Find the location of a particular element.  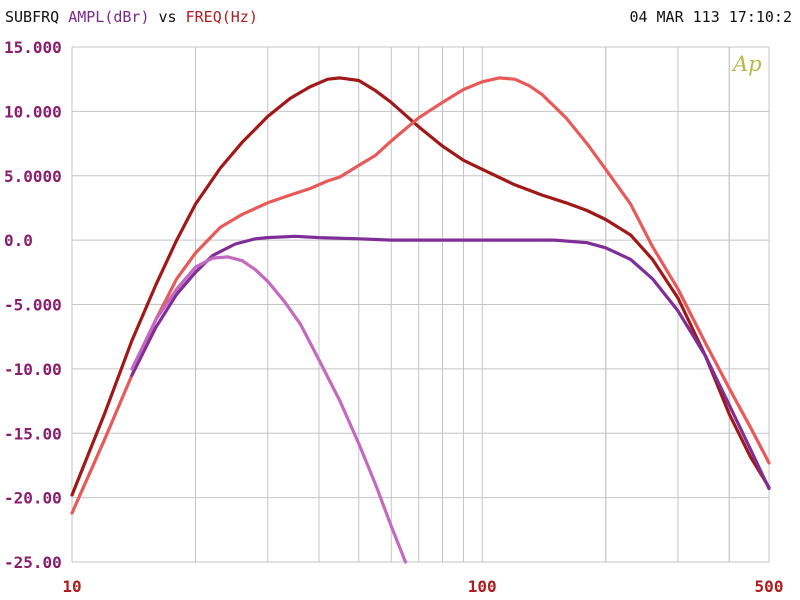

y-tick-label: 0.0 is located at coordinates (18, 240).